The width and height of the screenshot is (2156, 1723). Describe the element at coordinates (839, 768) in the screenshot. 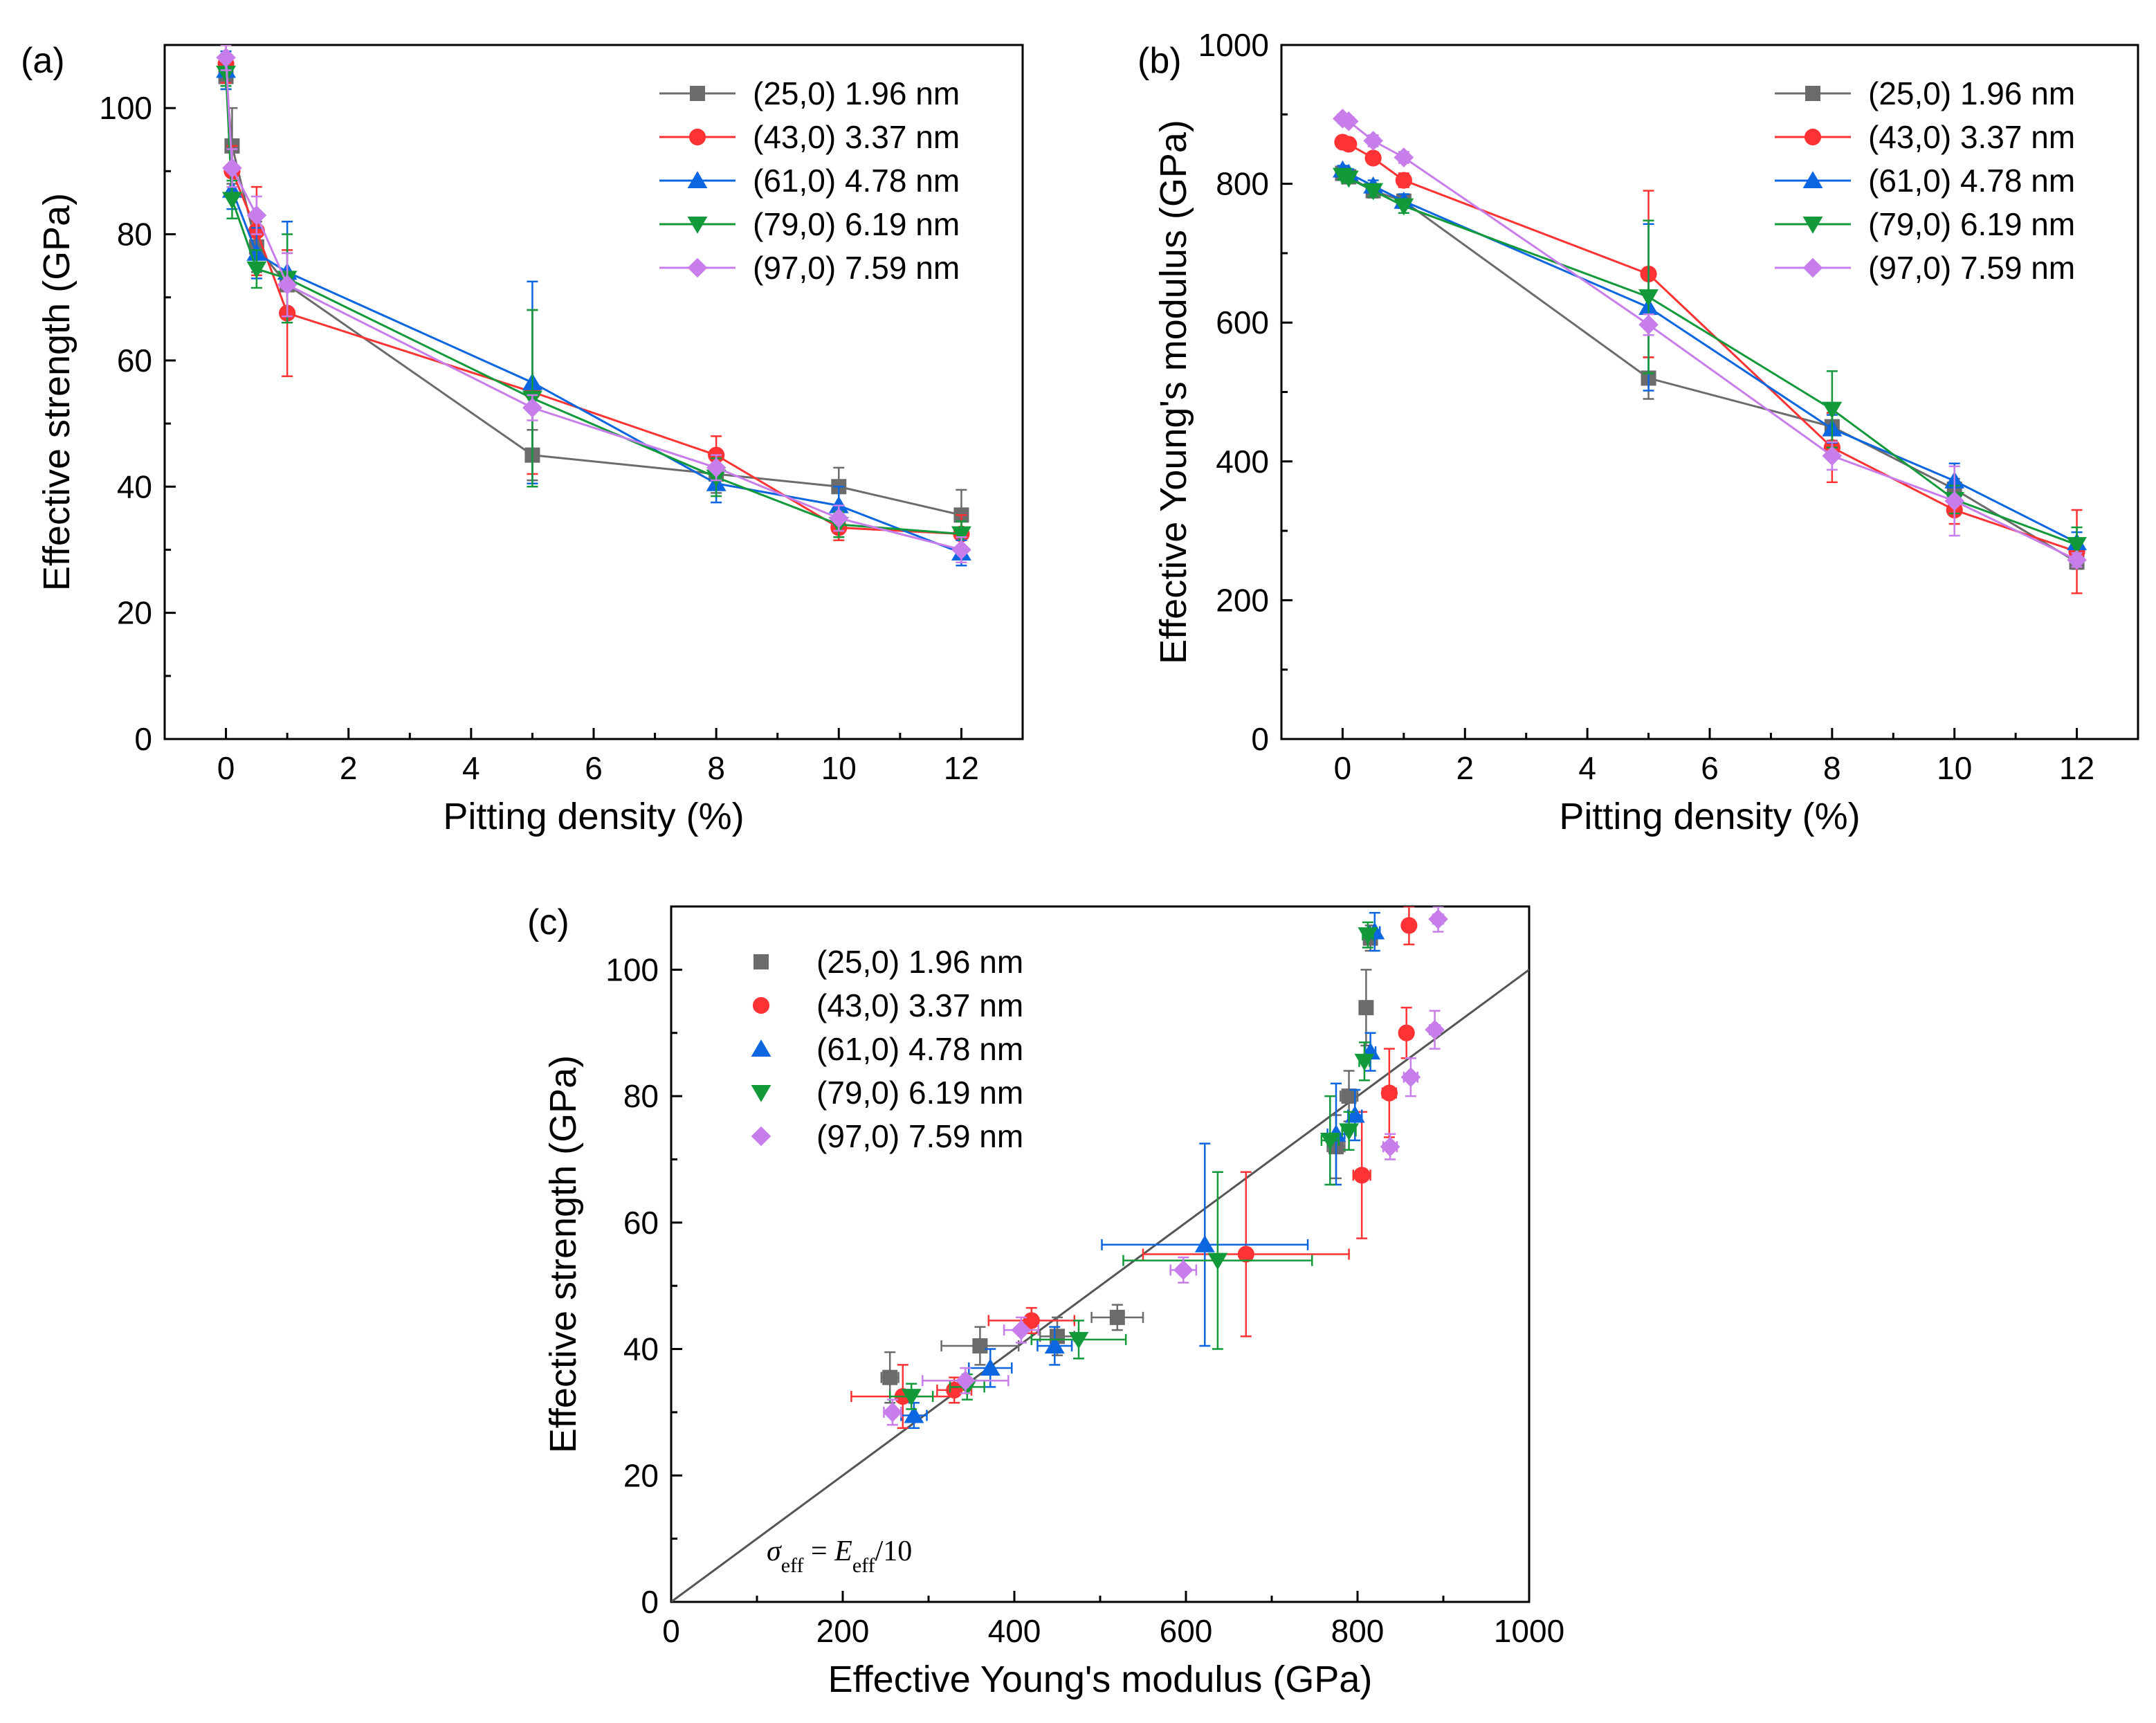

I see `x-tick-label: 10` at that location.